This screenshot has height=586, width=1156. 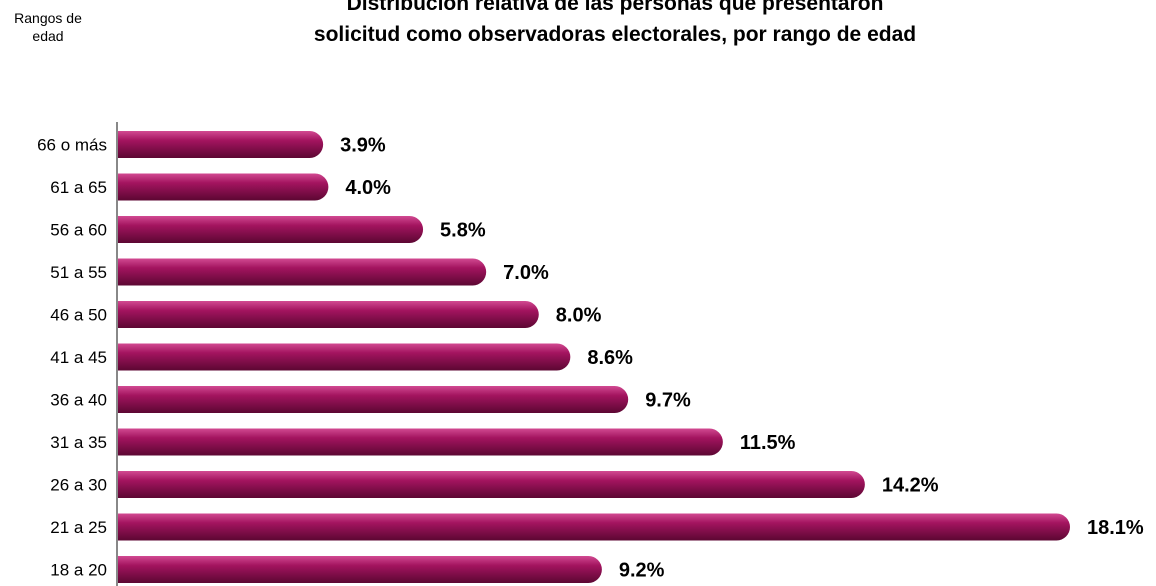 What do you see at coordinates (78, 442) in the screenshot?
I see `category-label: 31 a 35` at bounding box center [78, 442].